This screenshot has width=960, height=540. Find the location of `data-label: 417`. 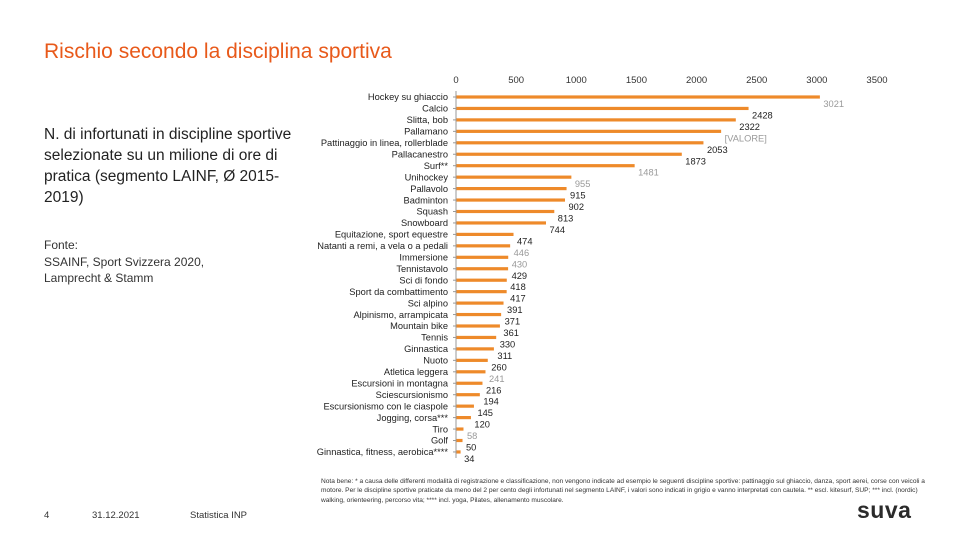

data-label: 417 is located at coordinates (518, 299).